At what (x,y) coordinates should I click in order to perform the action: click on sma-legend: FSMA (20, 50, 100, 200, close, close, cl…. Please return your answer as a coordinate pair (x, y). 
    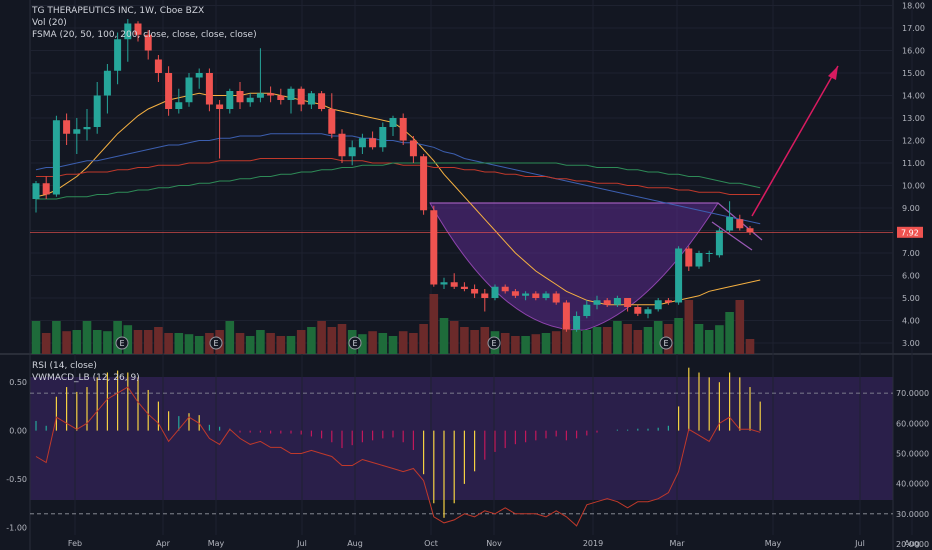
    Looking at the image, I should click on (144, 35).